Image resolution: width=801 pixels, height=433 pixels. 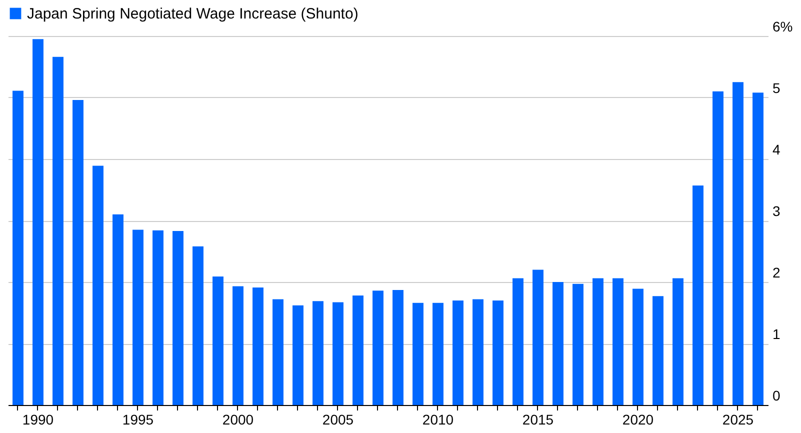 What do you see at coordinates (776, 88) in the screenshot?
I see `y-tick-label: 5` at bounding box center [776, 88].